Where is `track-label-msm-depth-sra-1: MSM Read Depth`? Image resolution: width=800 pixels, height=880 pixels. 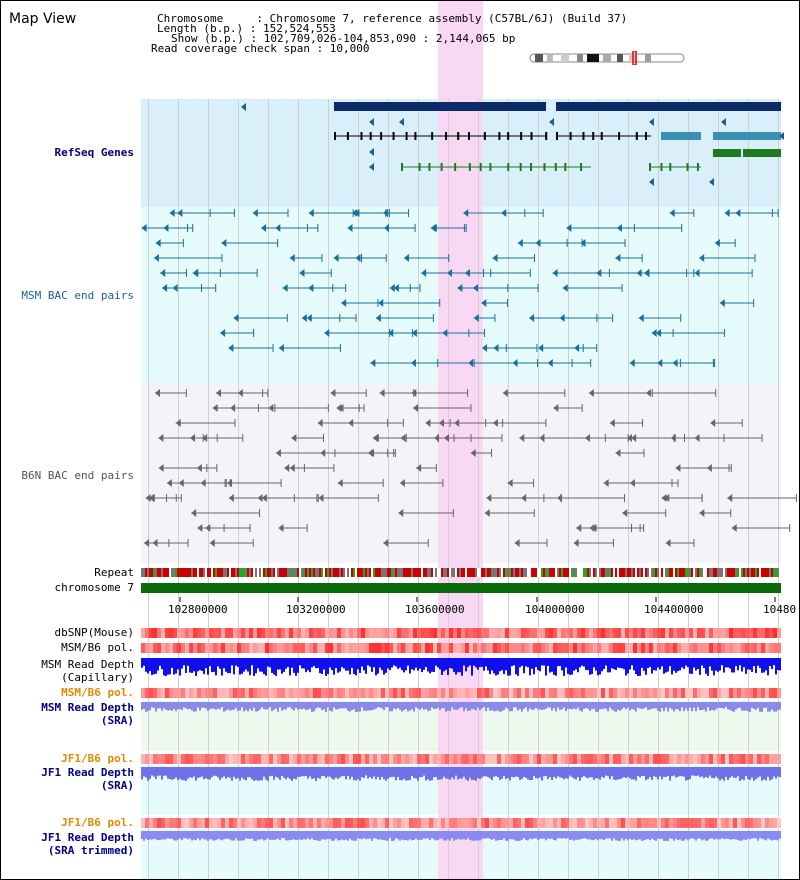 track-label-msm-depth-sra-1: MSM Read Depth is located at coordinates (87, 707).